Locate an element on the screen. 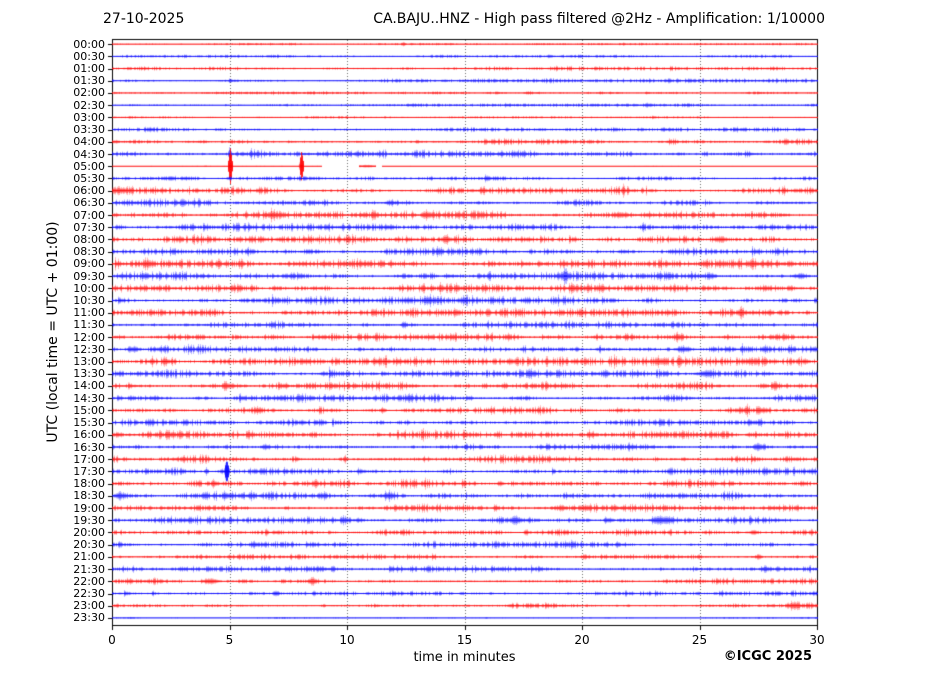  y-tick-label: 12:00 is located at coordinates (89, 337).